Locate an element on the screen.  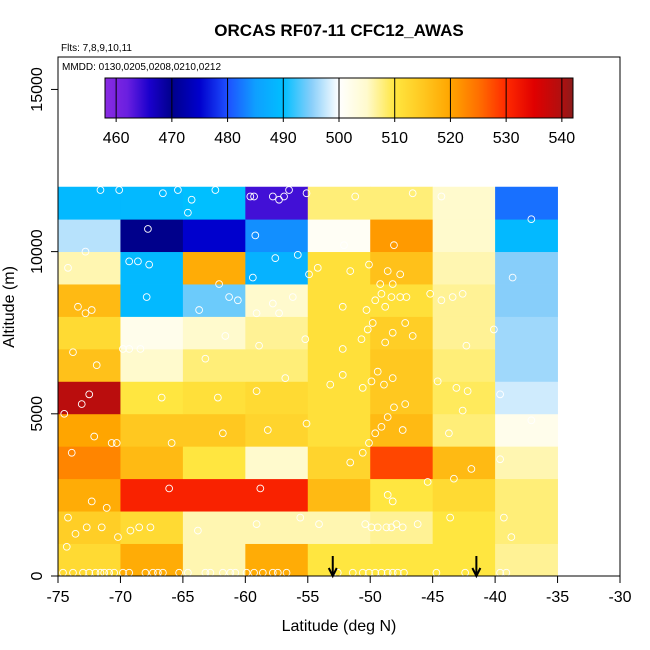
colorbar-tick-label: 500 is located at coordinates (339, 138).